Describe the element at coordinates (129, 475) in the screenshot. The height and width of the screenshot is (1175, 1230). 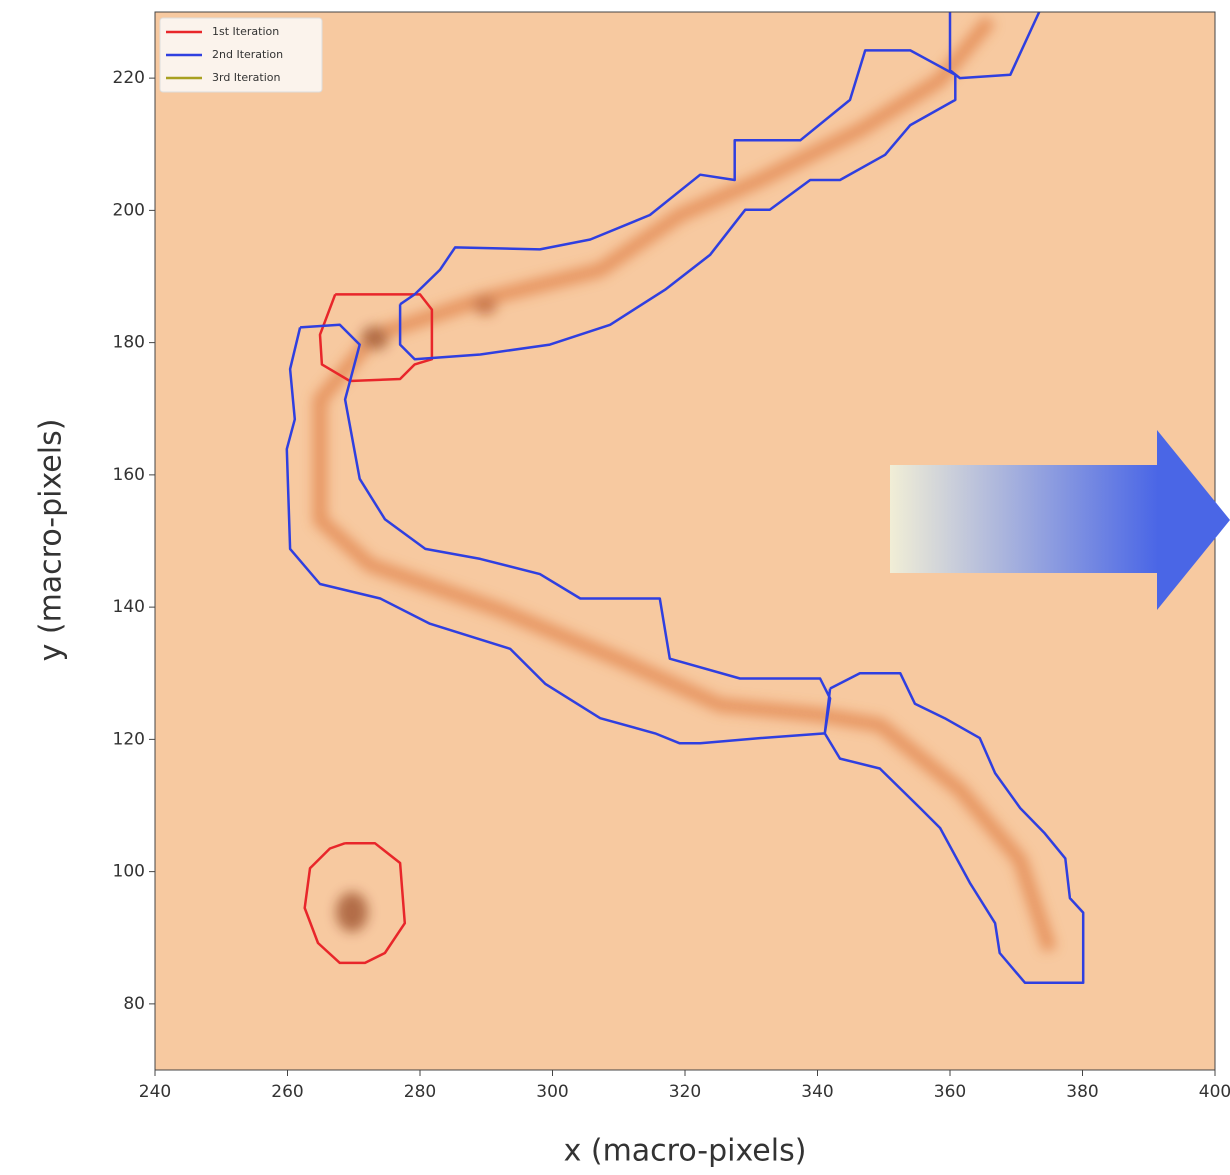
I see `y-tick-label: 160` at that location.